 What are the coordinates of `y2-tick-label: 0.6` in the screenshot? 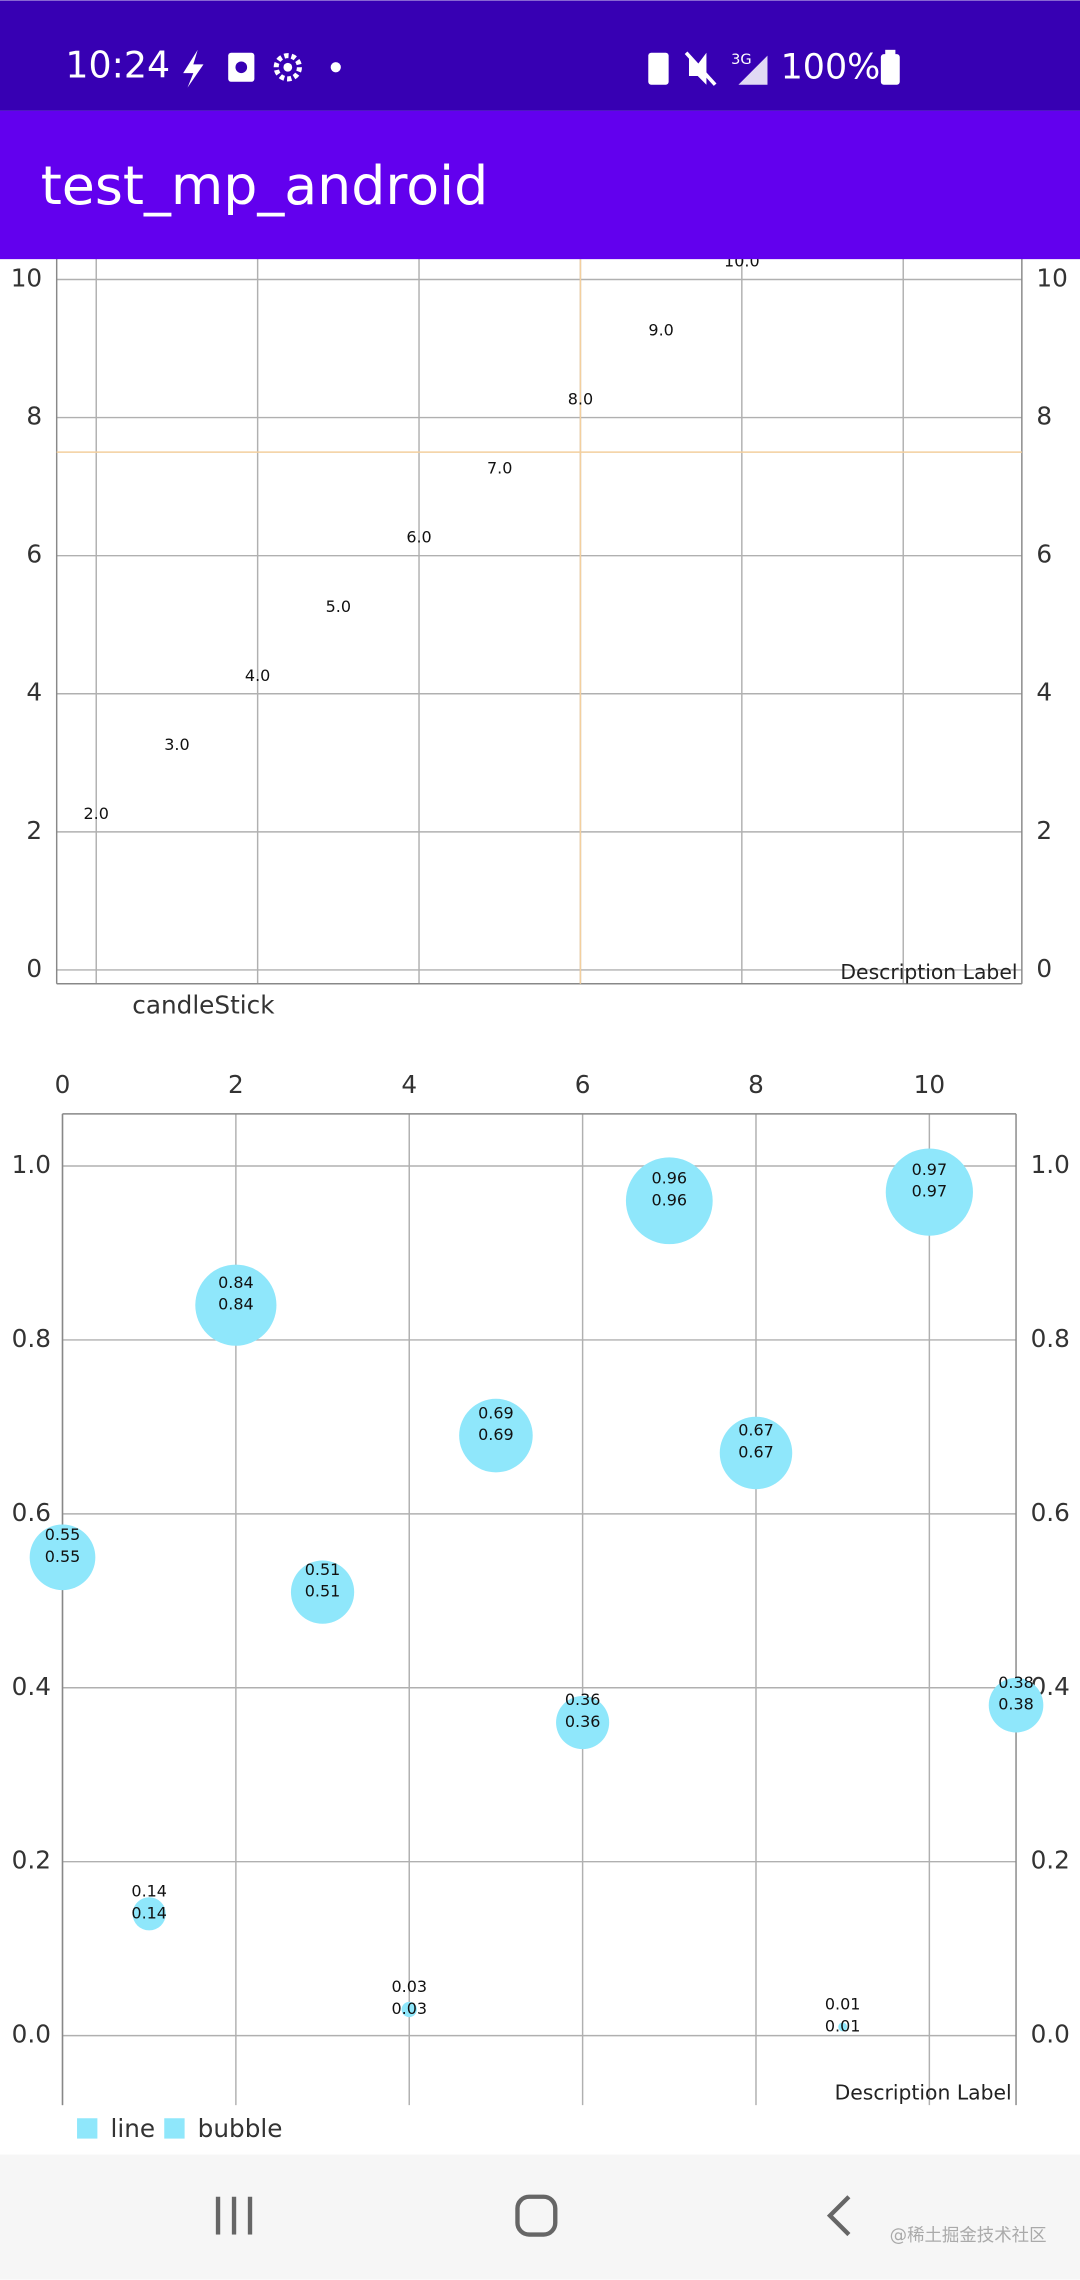 It's located at (1050, 1512).